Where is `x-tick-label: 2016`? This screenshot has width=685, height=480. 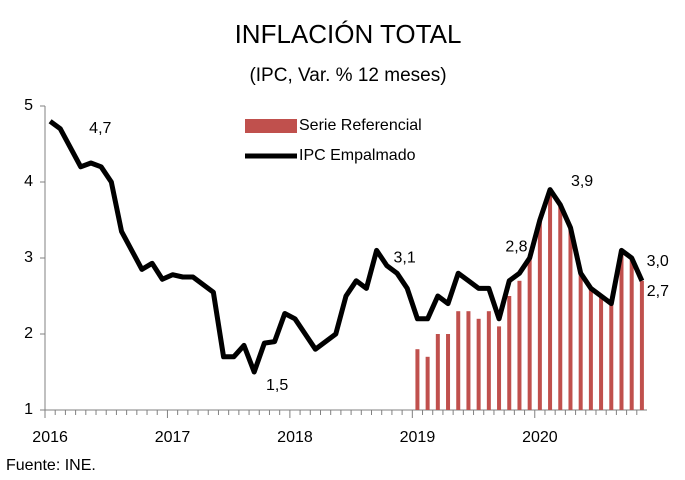 x-tick-label: 2016 is located at coordinates (50, 437).